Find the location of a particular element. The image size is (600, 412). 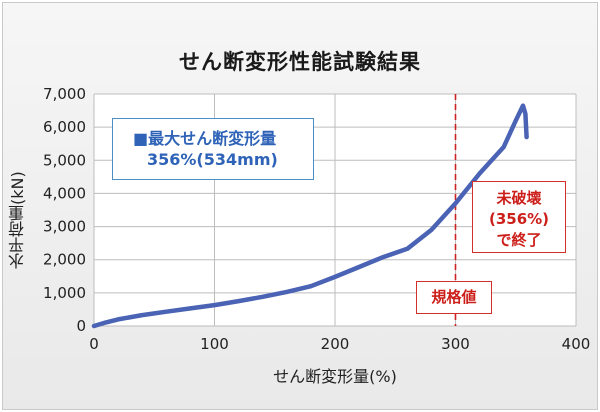

standard-value-box: 規格値 is located at coordinates (454, 297).